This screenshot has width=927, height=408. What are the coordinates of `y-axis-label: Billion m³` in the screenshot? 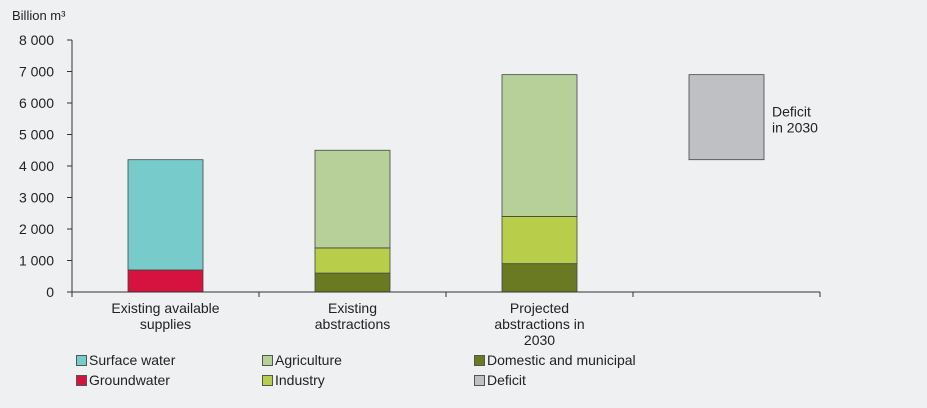 It's located at (39, 15).